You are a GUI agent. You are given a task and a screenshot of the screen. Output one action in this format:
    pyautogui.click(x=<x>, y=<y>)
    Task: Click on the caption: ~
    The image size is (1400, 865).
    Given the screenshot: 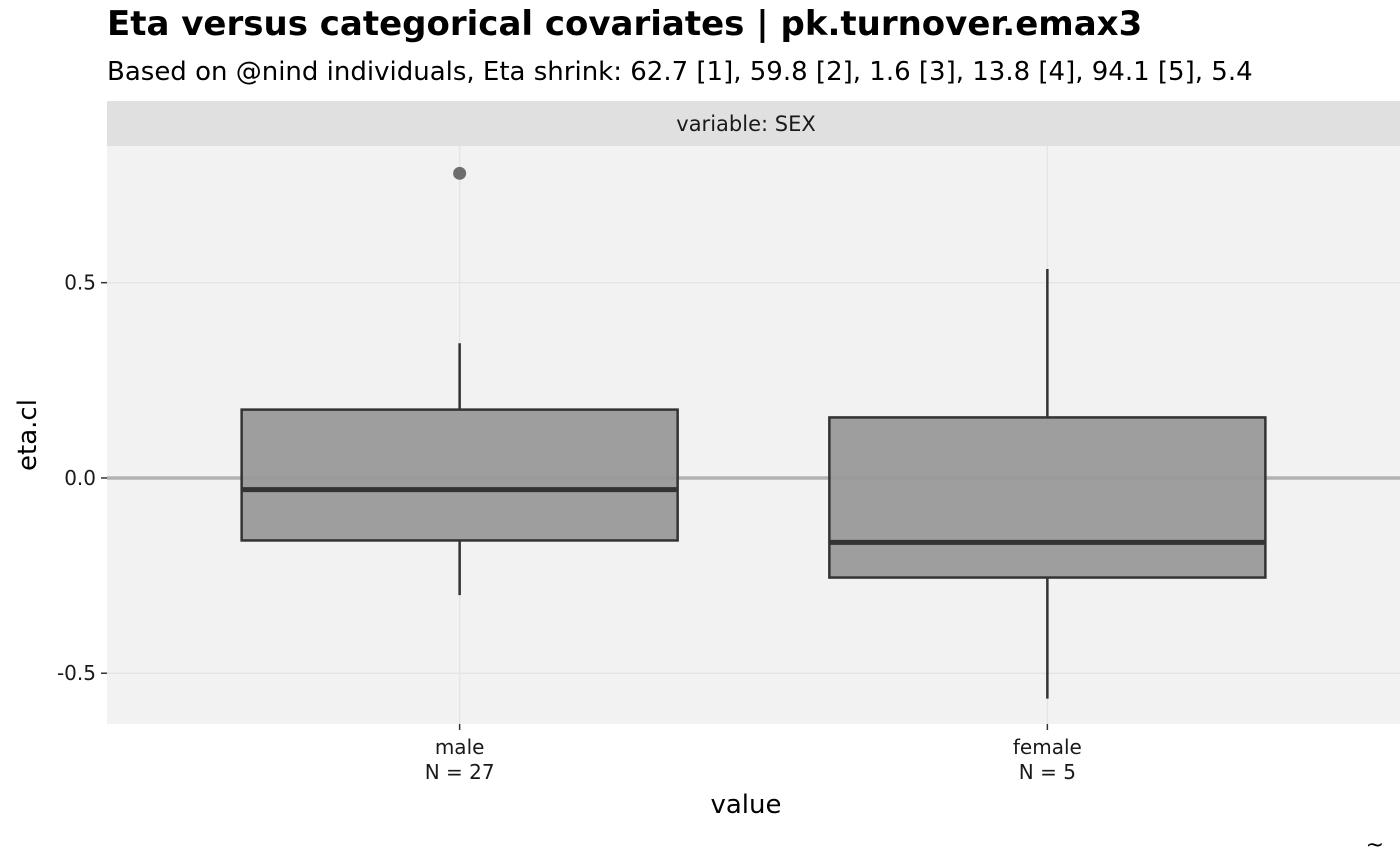 What is the action you would take?
    pyautogui.click(x=1375, y=845)
    